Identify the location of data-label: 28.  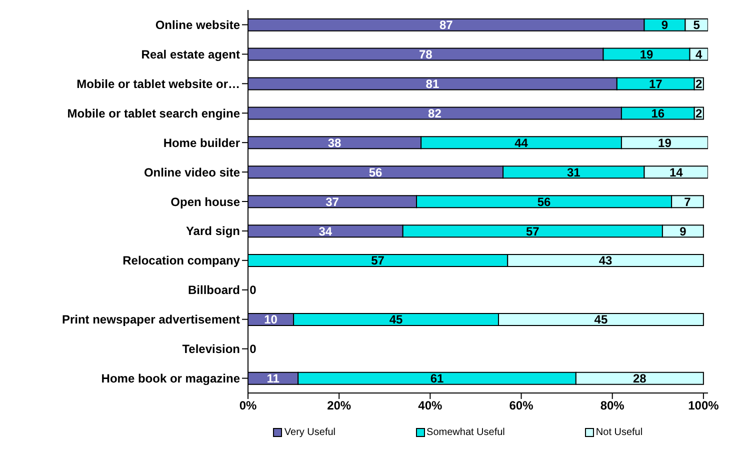
(640, 379).